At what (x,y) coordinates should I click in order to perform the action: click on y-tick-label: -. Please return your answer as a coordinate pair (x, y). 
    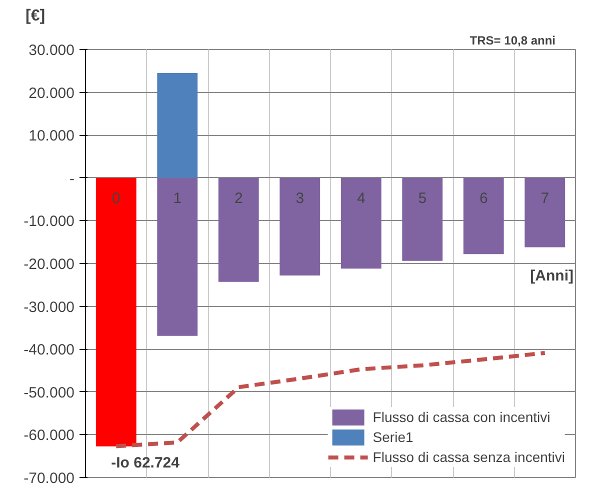
    Looking at the image, I should click on (72, 179).